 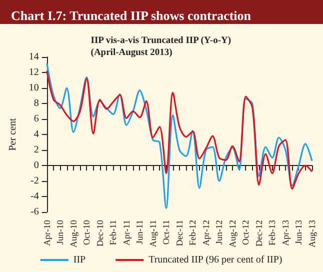 I want to click on x-tick-label: Feb-12, so click(x=193, y=233).